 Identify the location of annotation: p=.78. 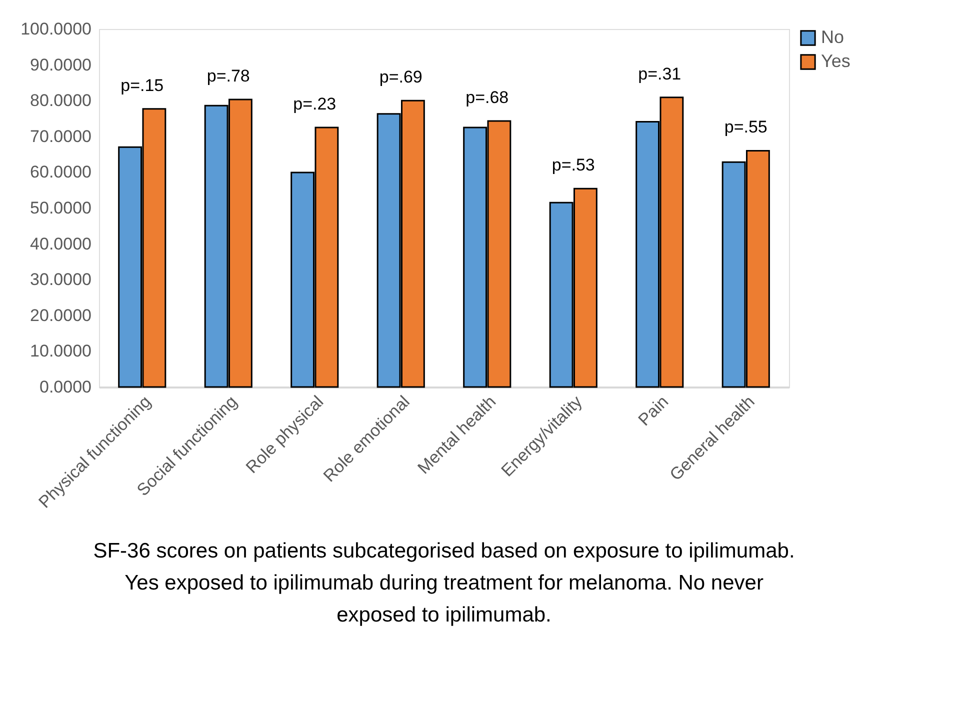
(228, 76).